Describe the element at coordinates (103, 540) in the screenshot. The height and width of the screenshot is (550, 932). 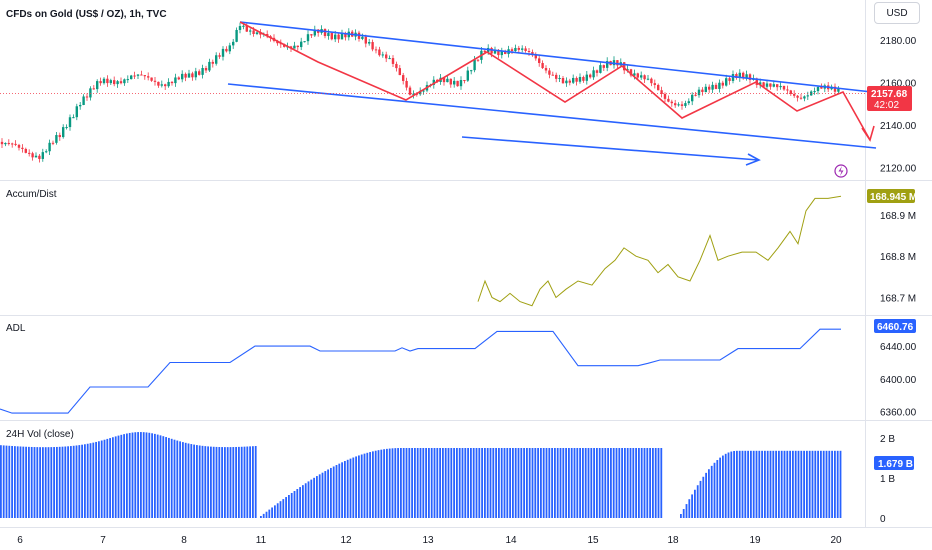
I see `time-tick-label: 7` at that location.